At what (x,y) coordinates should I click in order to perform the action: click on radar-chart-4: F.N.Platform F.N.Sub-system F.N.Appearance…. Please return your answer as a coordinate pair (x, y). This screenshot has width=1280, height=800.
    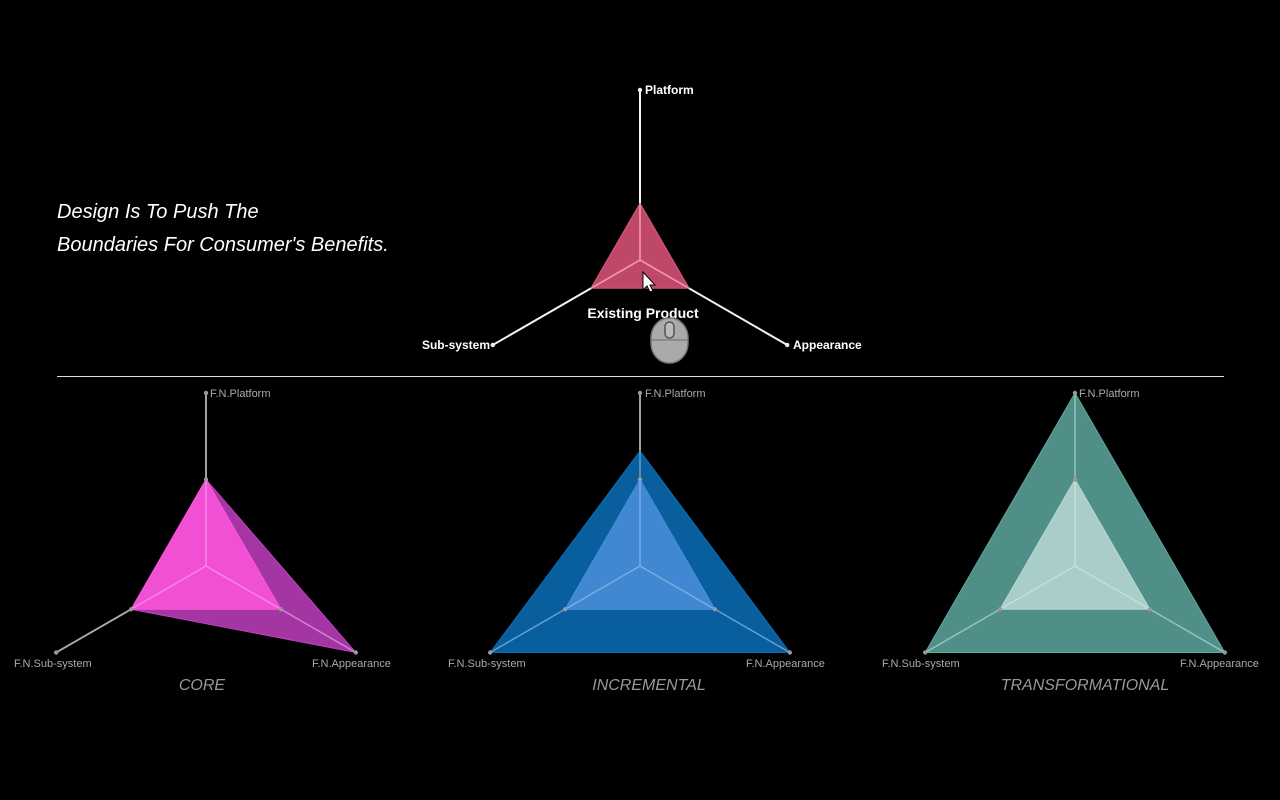
    Looking at the image, I should click on (1070, 541).